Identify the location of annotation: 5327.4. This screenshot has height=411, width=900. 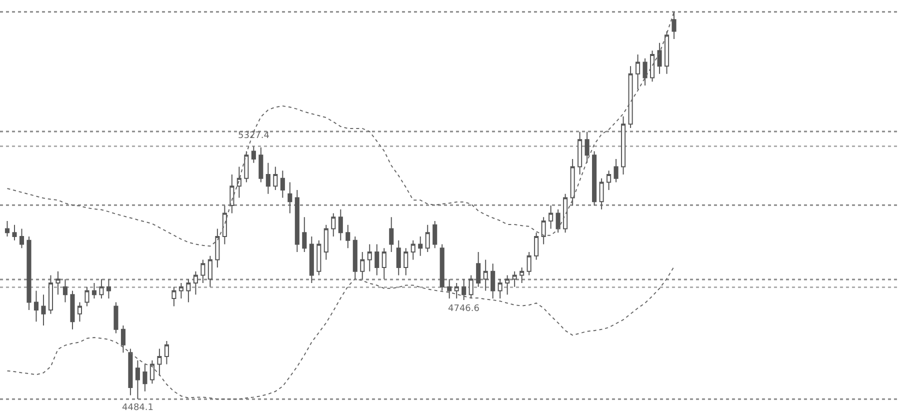
(254, 136).